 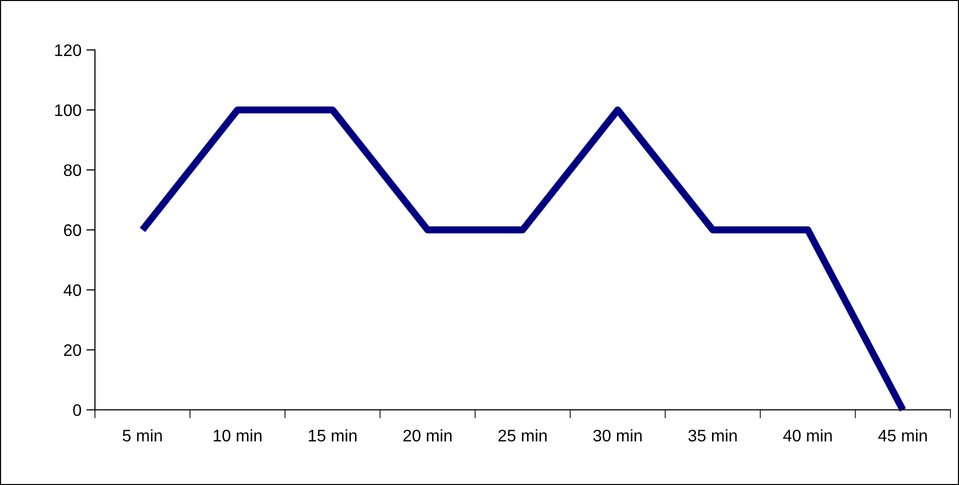 What do you see at coordinates (142, 435) in the screenshot?
I see `x-tick-label: 5 min` at bounding box center [142, 435].